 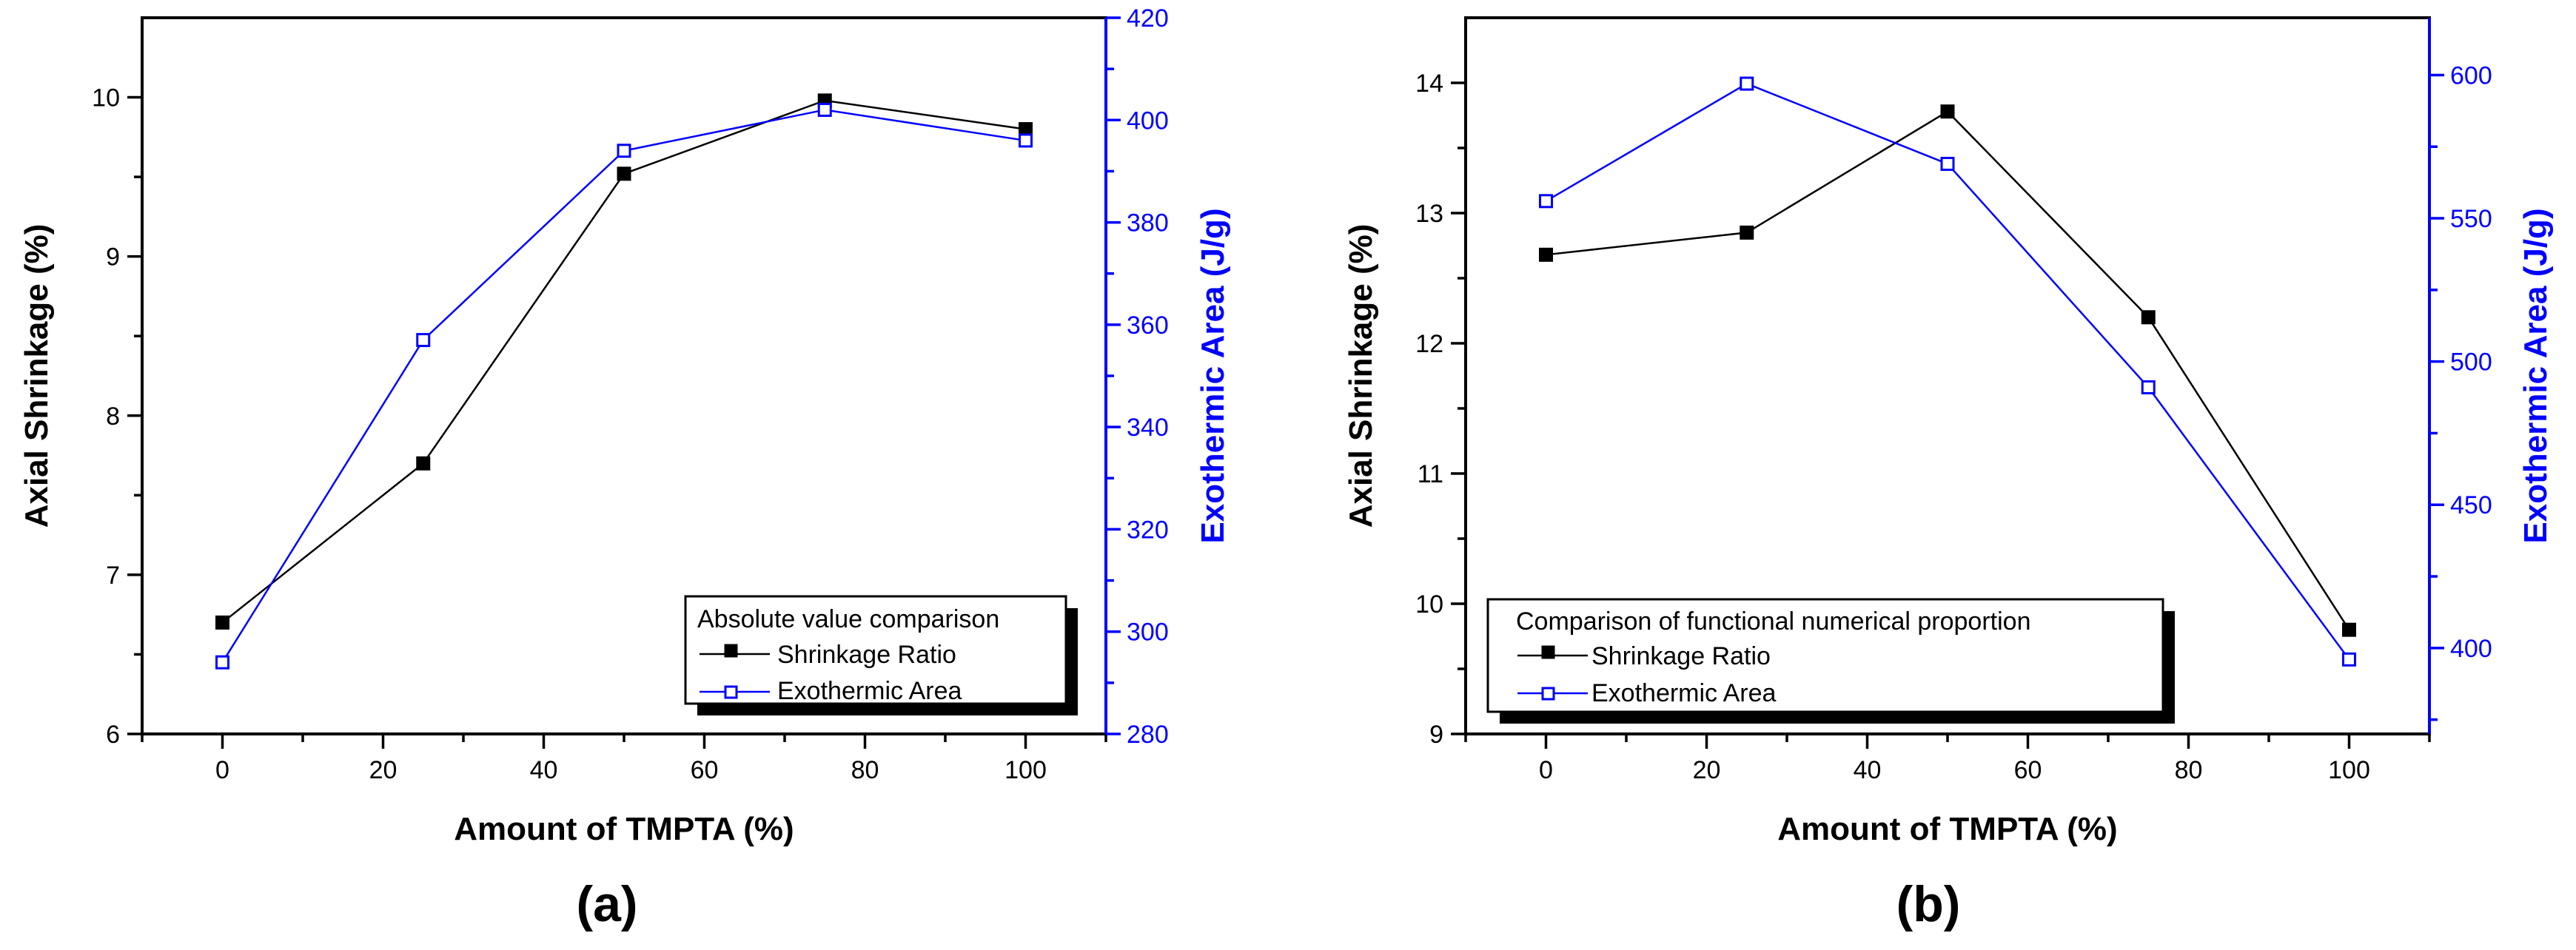 What do you see at coordinates (1148, 428) in the screenshot?
I see `right-y-tick-label: 340` at bounding box center [1148, 428].